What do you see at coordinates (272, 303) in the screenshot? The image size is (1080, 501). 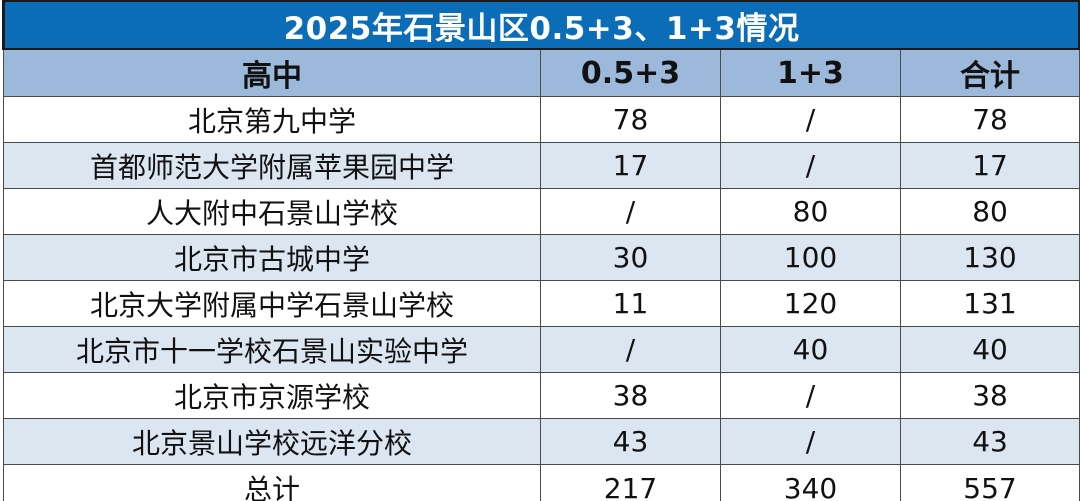 I see `cell-school: 北京大学附属中学石景山学校` at bounding box center [272, 303].